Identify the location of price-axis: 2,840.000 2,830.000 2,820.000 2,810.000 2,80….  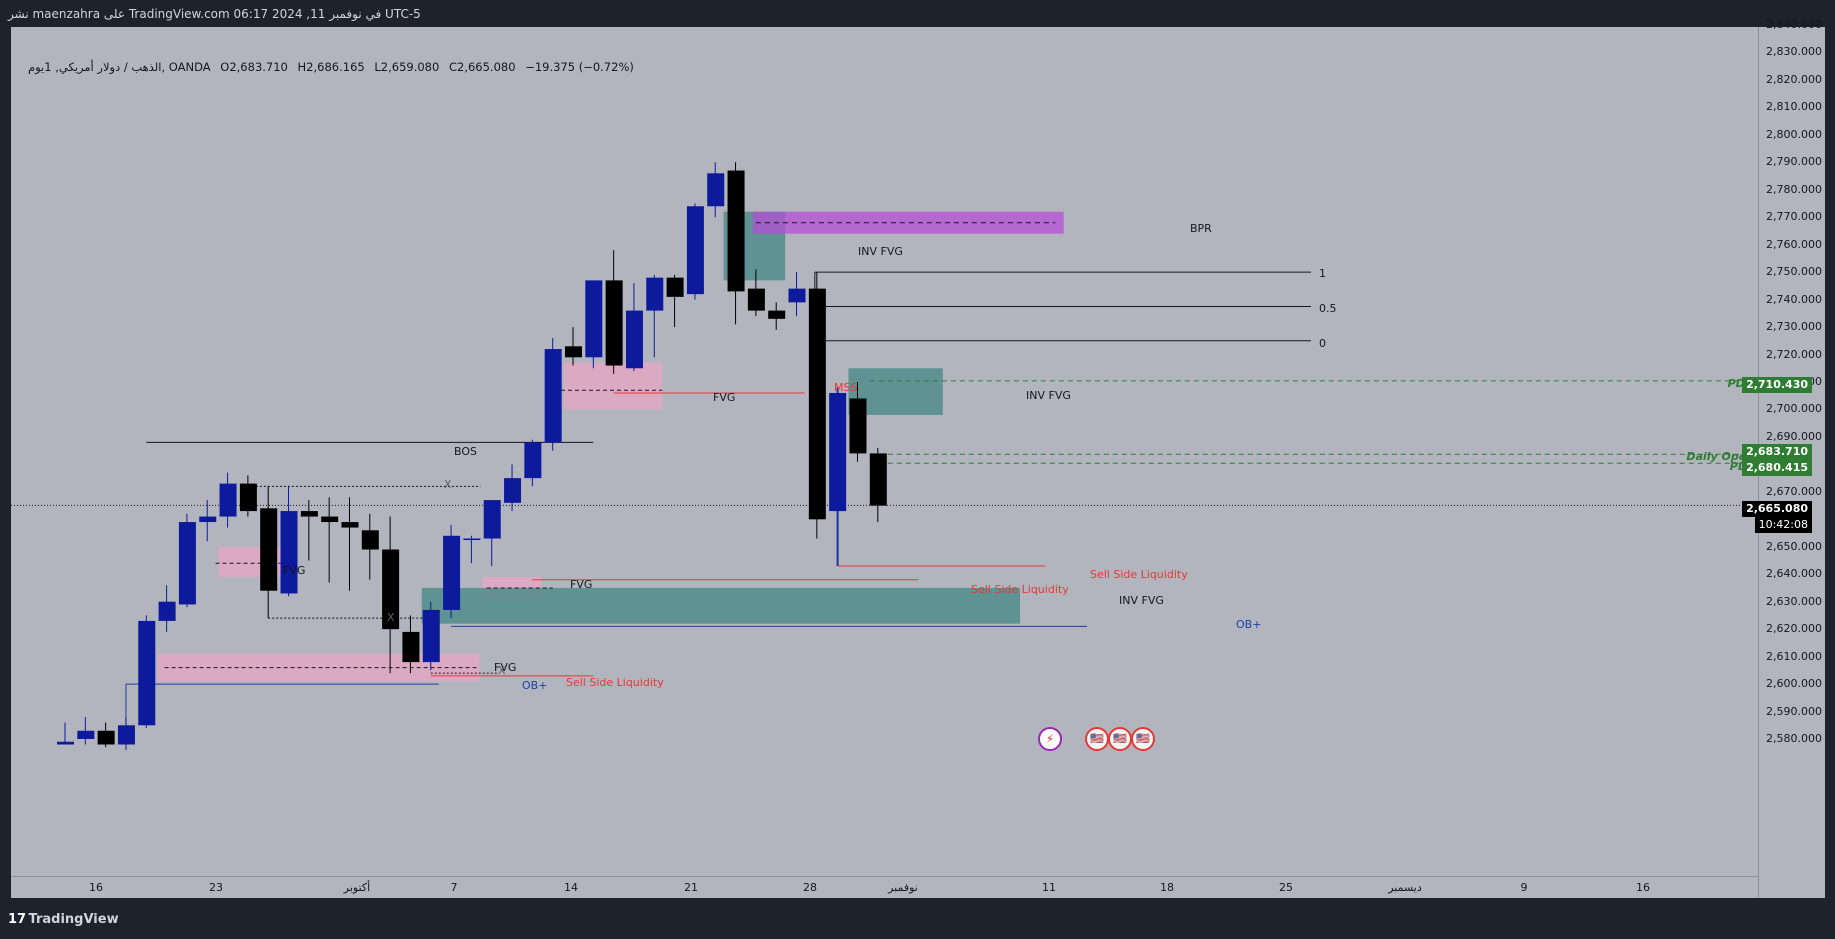
(1783, 458).